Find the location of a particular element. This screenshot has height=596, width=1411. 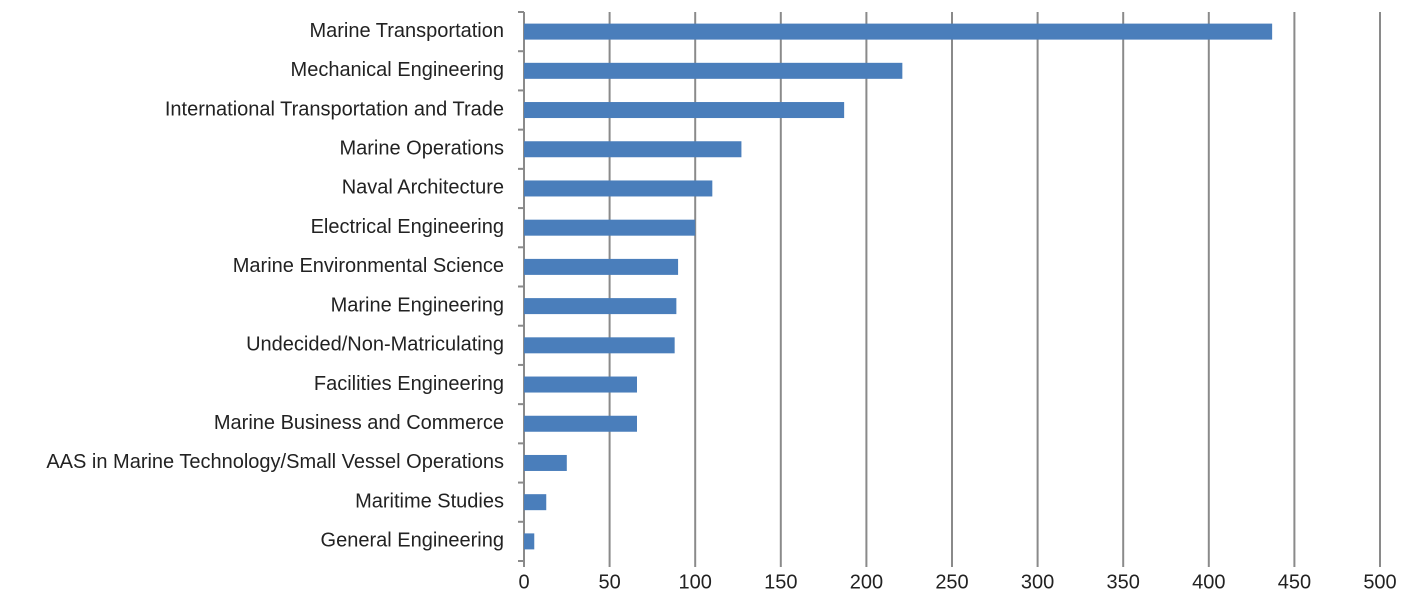

y-tick-label: Facilities Engineering is located at coordinates (409, 384).